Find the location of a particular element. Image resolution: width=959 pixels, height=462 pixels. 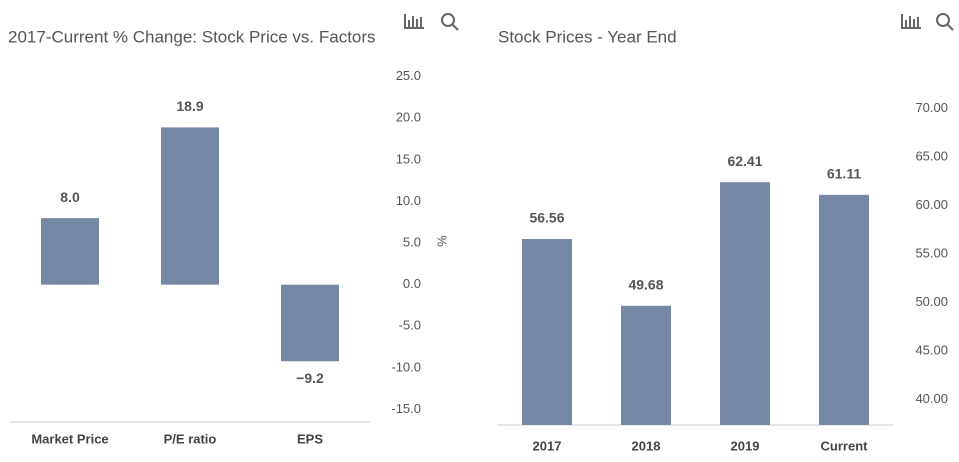

x-tick-label: 2019 is located at coordinates (745, 445).